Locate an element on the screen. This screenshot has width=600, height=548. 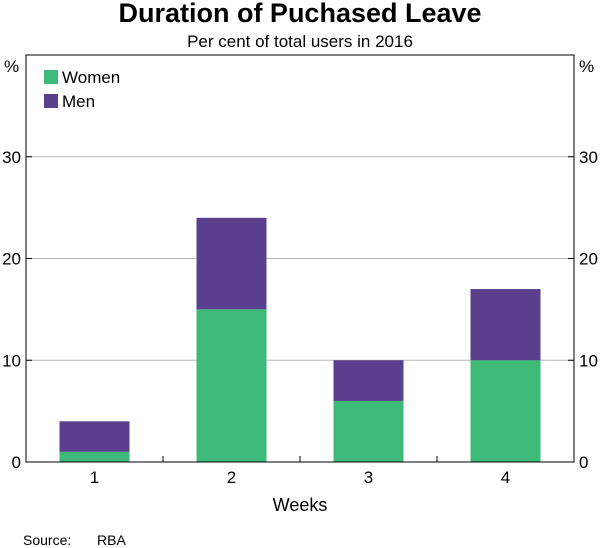
y-unit-right: % is located at coordinates (586, 66).